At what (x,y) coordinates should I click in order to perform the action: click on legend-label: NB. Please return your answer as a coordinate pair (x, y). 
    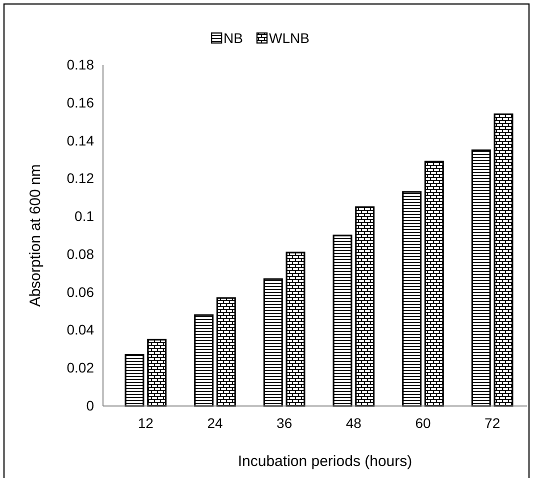
    Looking at the image, I should click on (233, 38).